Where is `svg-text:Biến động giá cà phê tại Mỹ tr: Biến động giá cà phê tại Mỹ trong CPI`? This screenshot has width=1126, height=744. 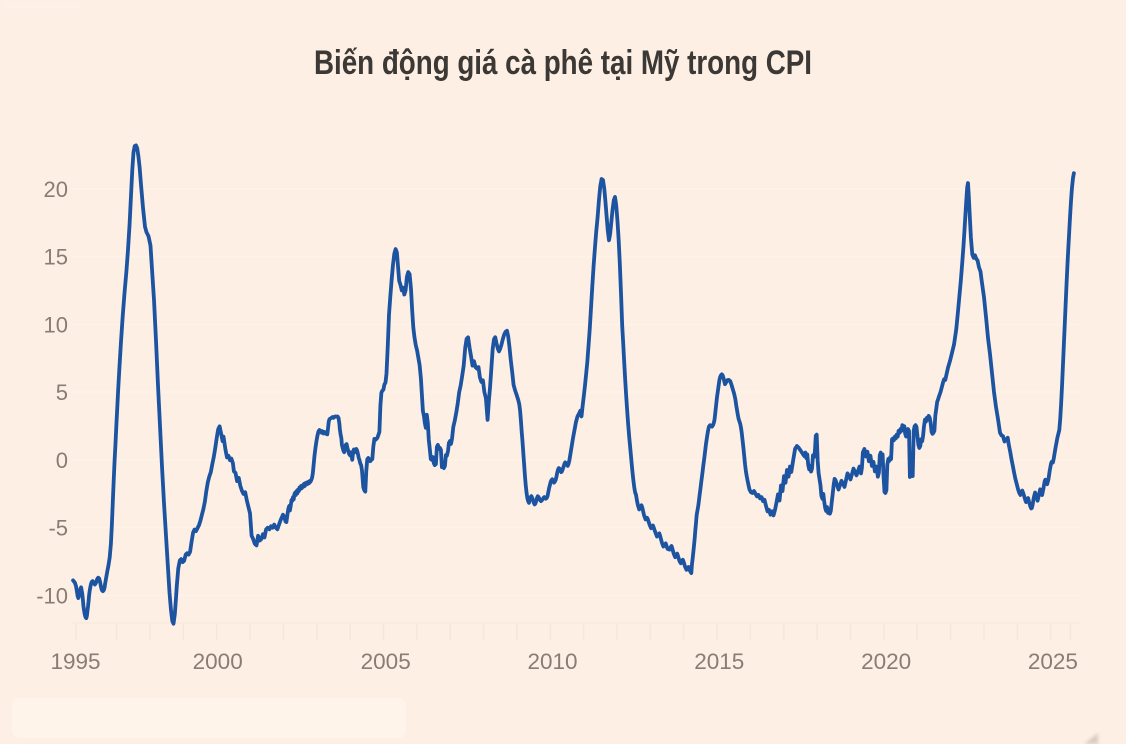
svg-text:Biến động giá cà phê tại Mỹ tr: Biến động giá cà phê tại Mỹ trong CPI is located at coordinates (563, 63).